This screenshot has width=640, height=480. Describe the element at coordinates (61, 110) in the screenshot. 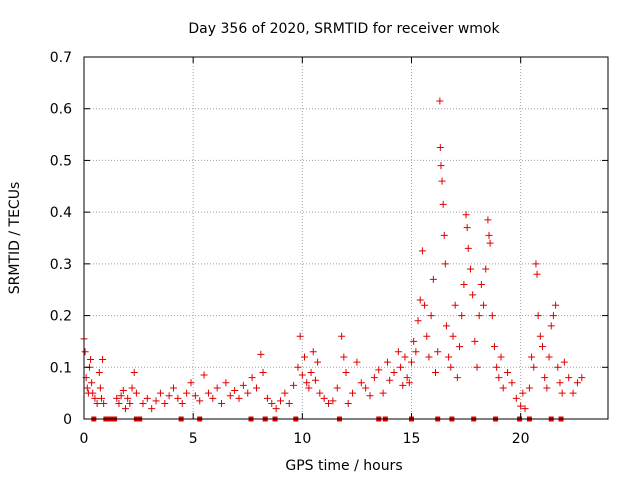

I see `y-tick-label: 0.6` at that location.